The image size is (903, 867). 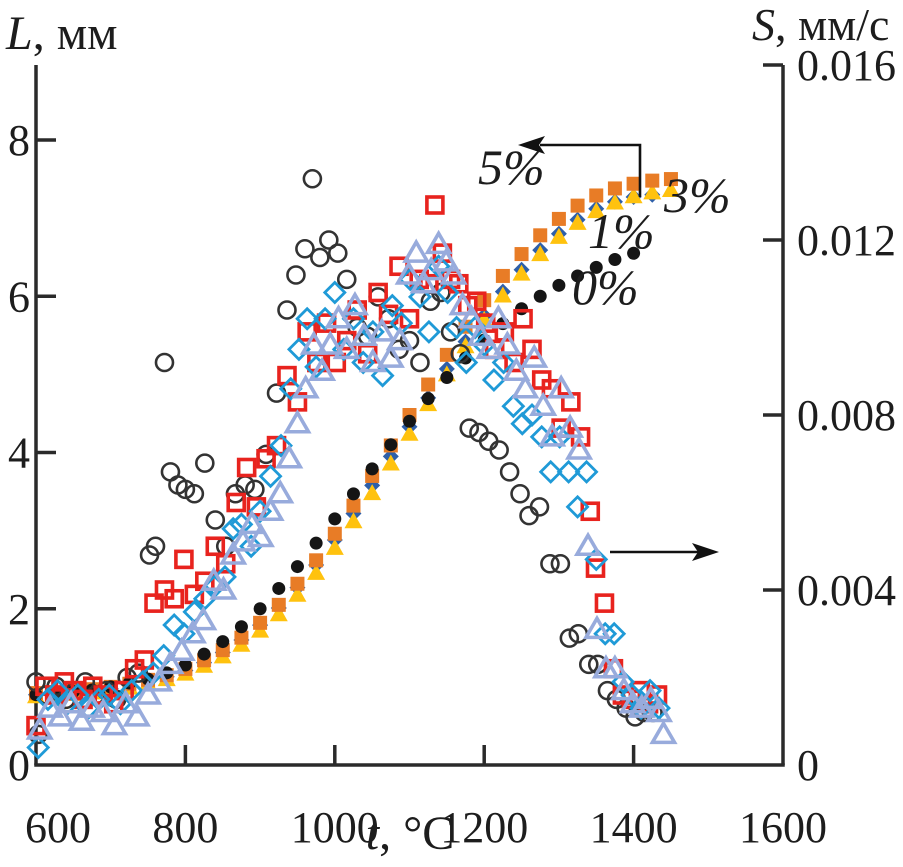 I want to click on right-tick-label: 0.016, so click(x=846, y=65).